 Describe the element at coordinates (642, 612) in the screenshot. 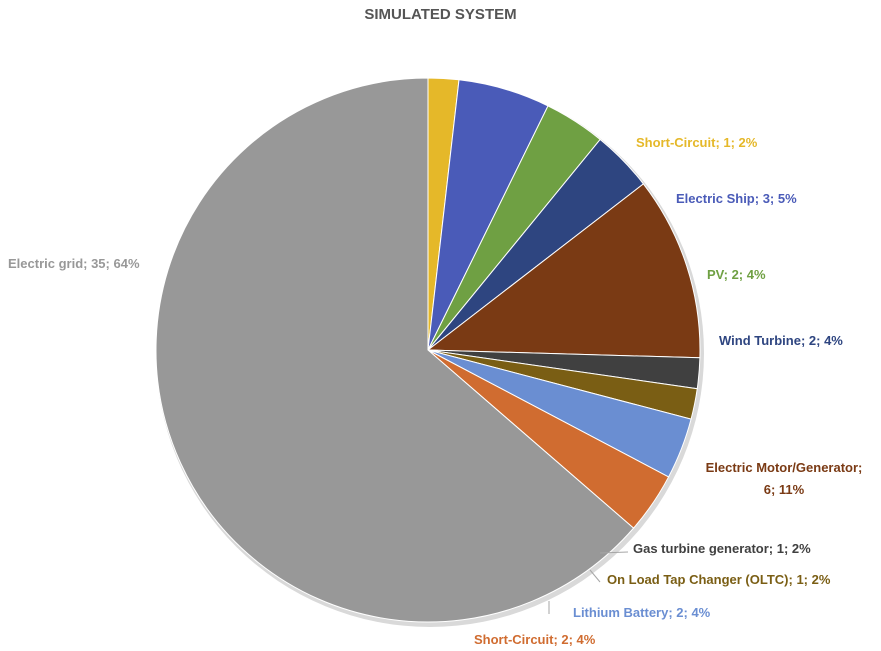

I see `slice-label: Lithium Battery; 2; 4%` at that location.